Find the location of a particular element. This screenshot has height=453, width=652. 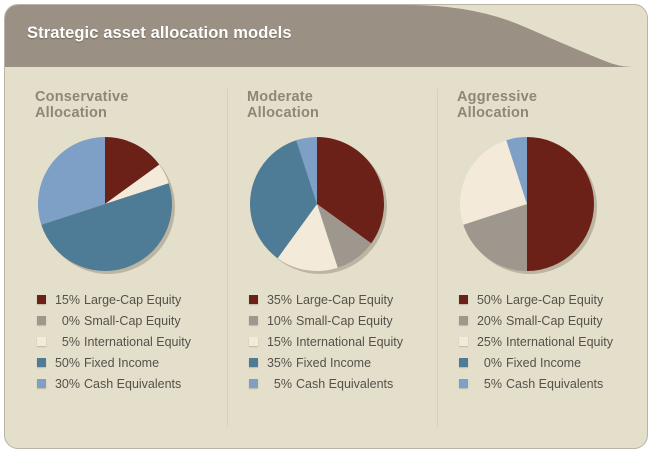

legend-row: 35% Fixed Income is located at coordinates (342, 362).